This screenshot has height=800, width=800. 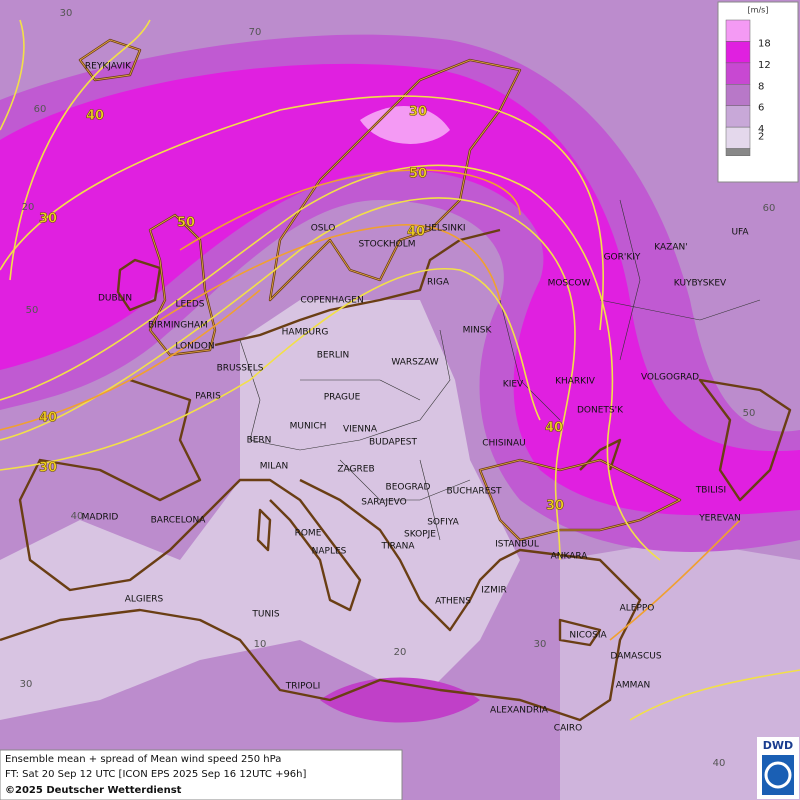 What do you see at coordinates (420, 535) in the screenshot?
I see `city-label: SKOPJE` at bounding box center [420, 535].